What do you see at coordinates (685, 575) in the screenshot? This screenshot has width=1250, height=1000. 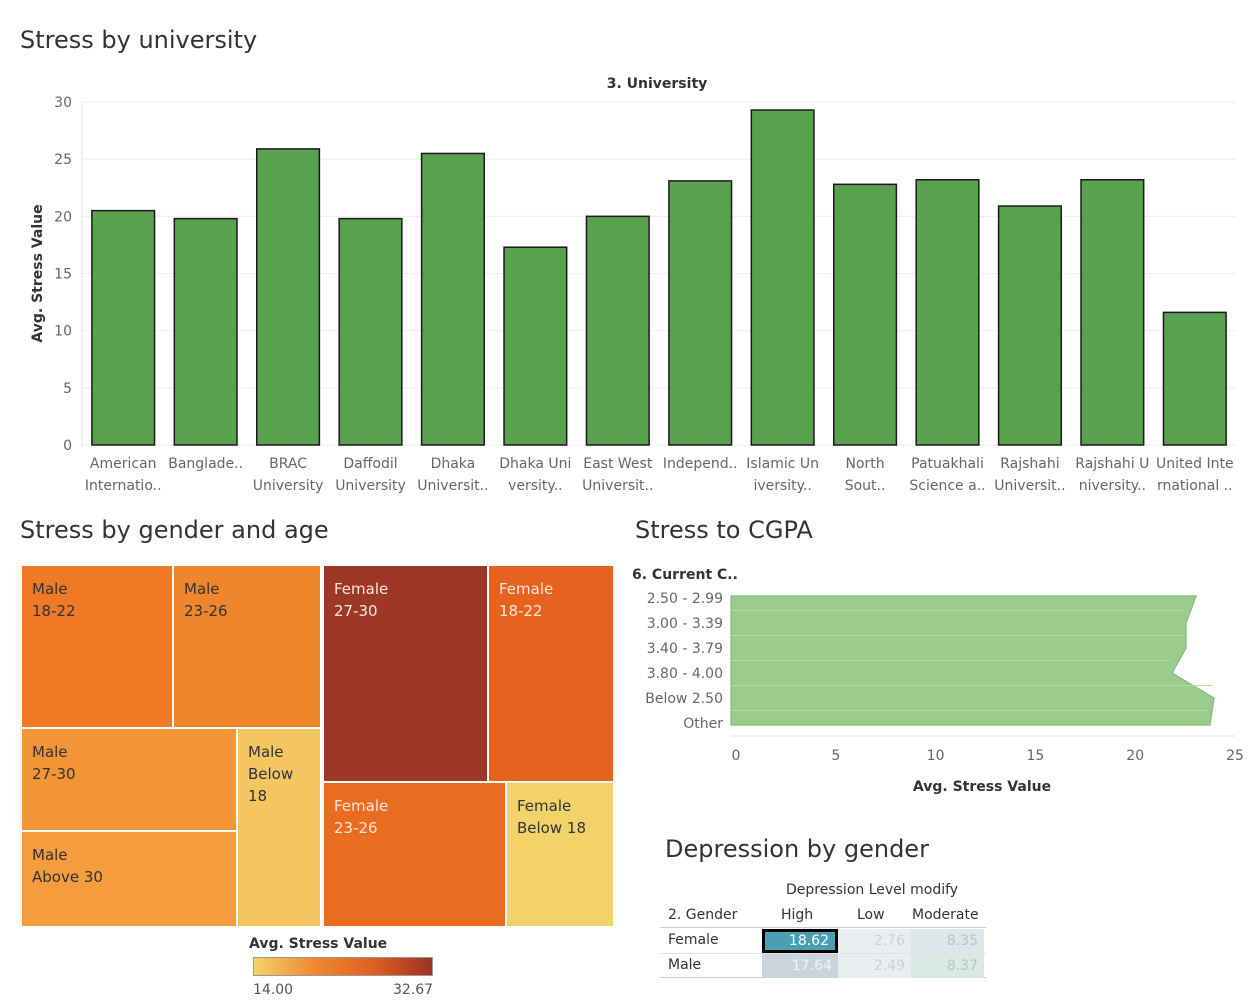 I see `area-chart-y-axis-label: 6. Current C..` at bounding box center [685, 575].